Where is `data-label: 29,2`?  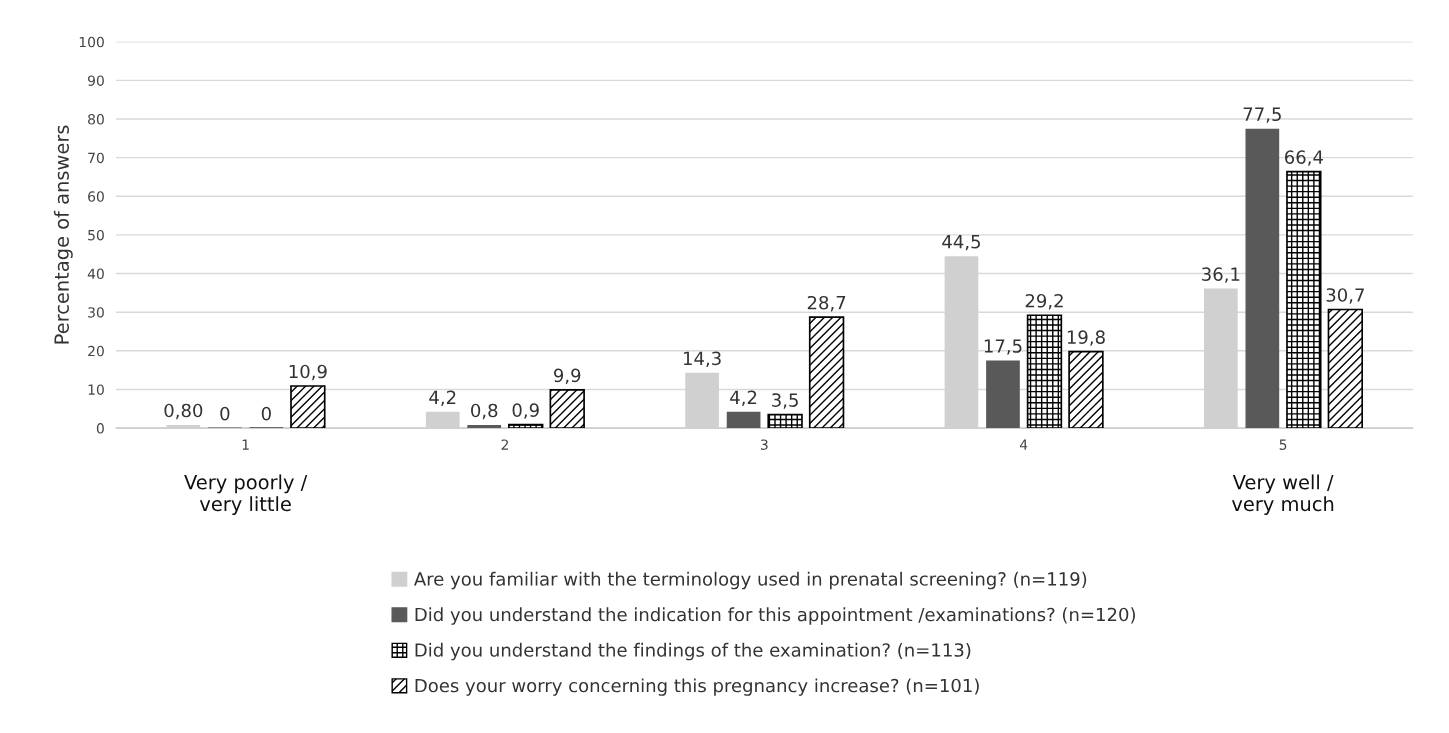
data-label: 29,2 is located at coordinates (1044, 301).